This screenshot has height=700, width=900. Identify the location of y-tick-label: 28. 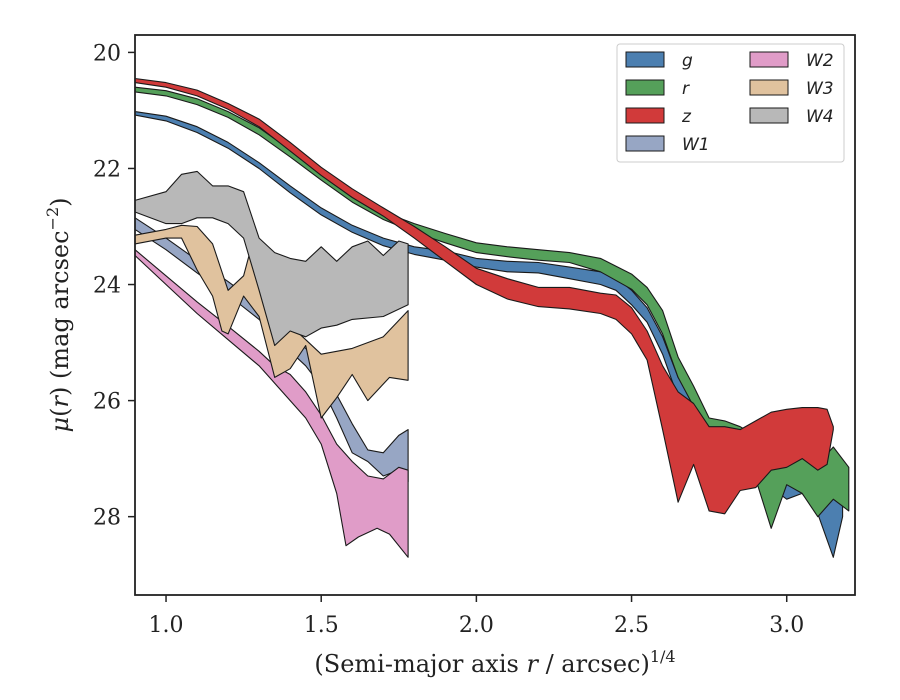
(107, 518).